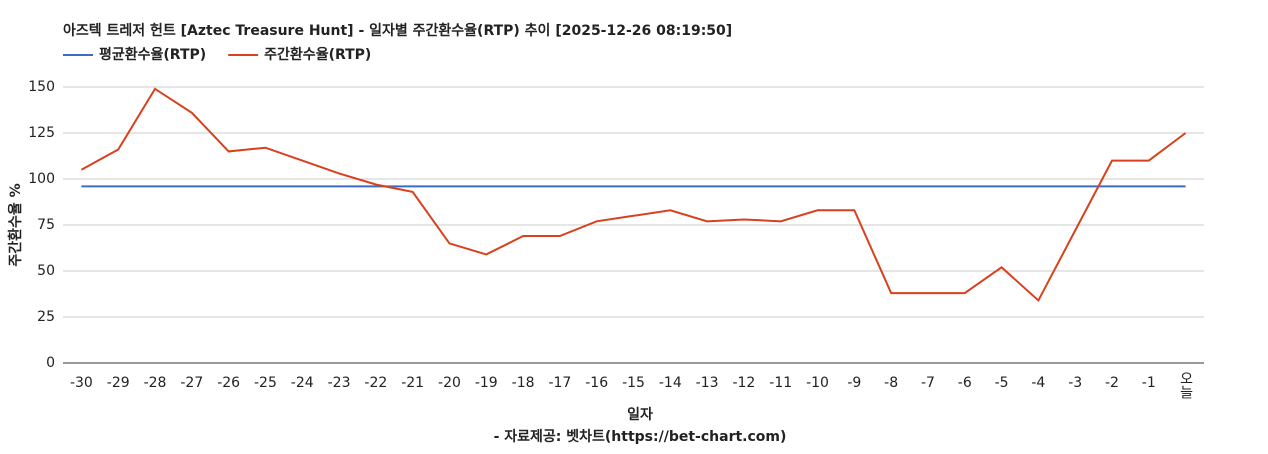 This screenshot has width=1268, height=454. Describe the element at coordinates (928, 383) in the screenshot. I see `x-tick-label: -7` at that location.